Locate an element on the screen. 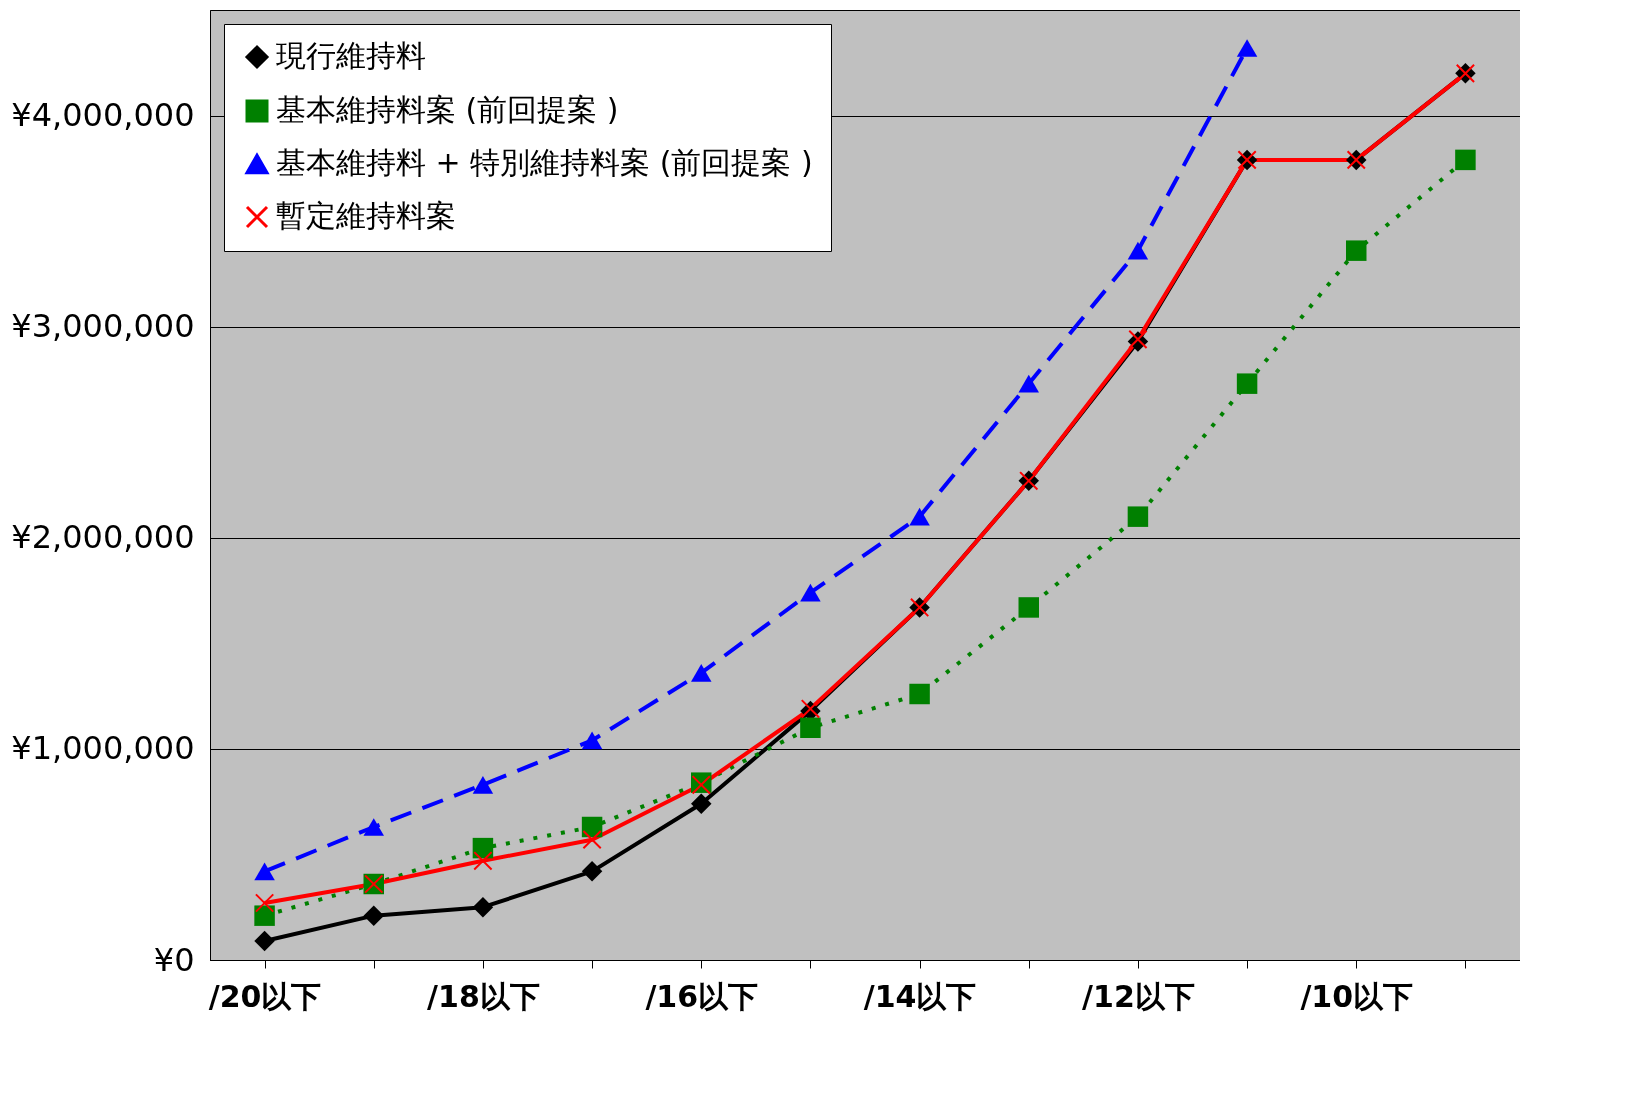  x-tick-label: /16以下 is located at coordinates (702, 996).